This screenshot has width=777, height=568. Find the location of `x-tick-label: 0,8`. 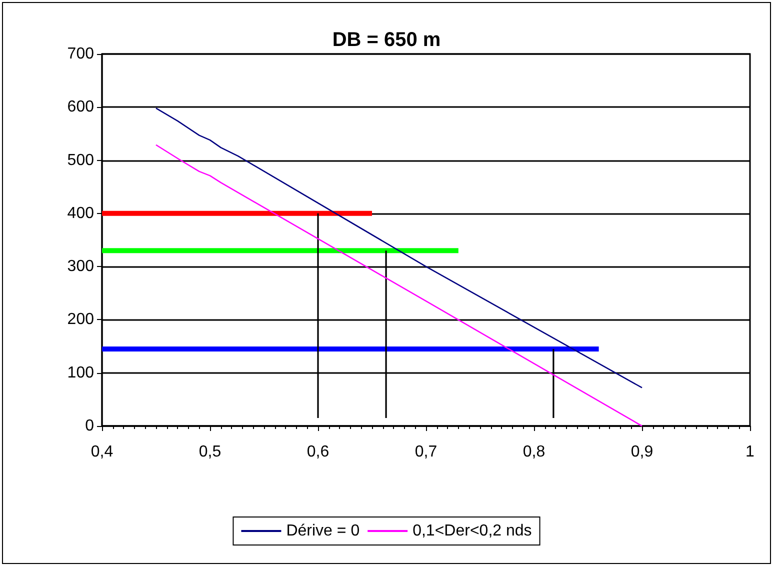

x-tick-label: 0,8 is located at coordinates (534, 452).